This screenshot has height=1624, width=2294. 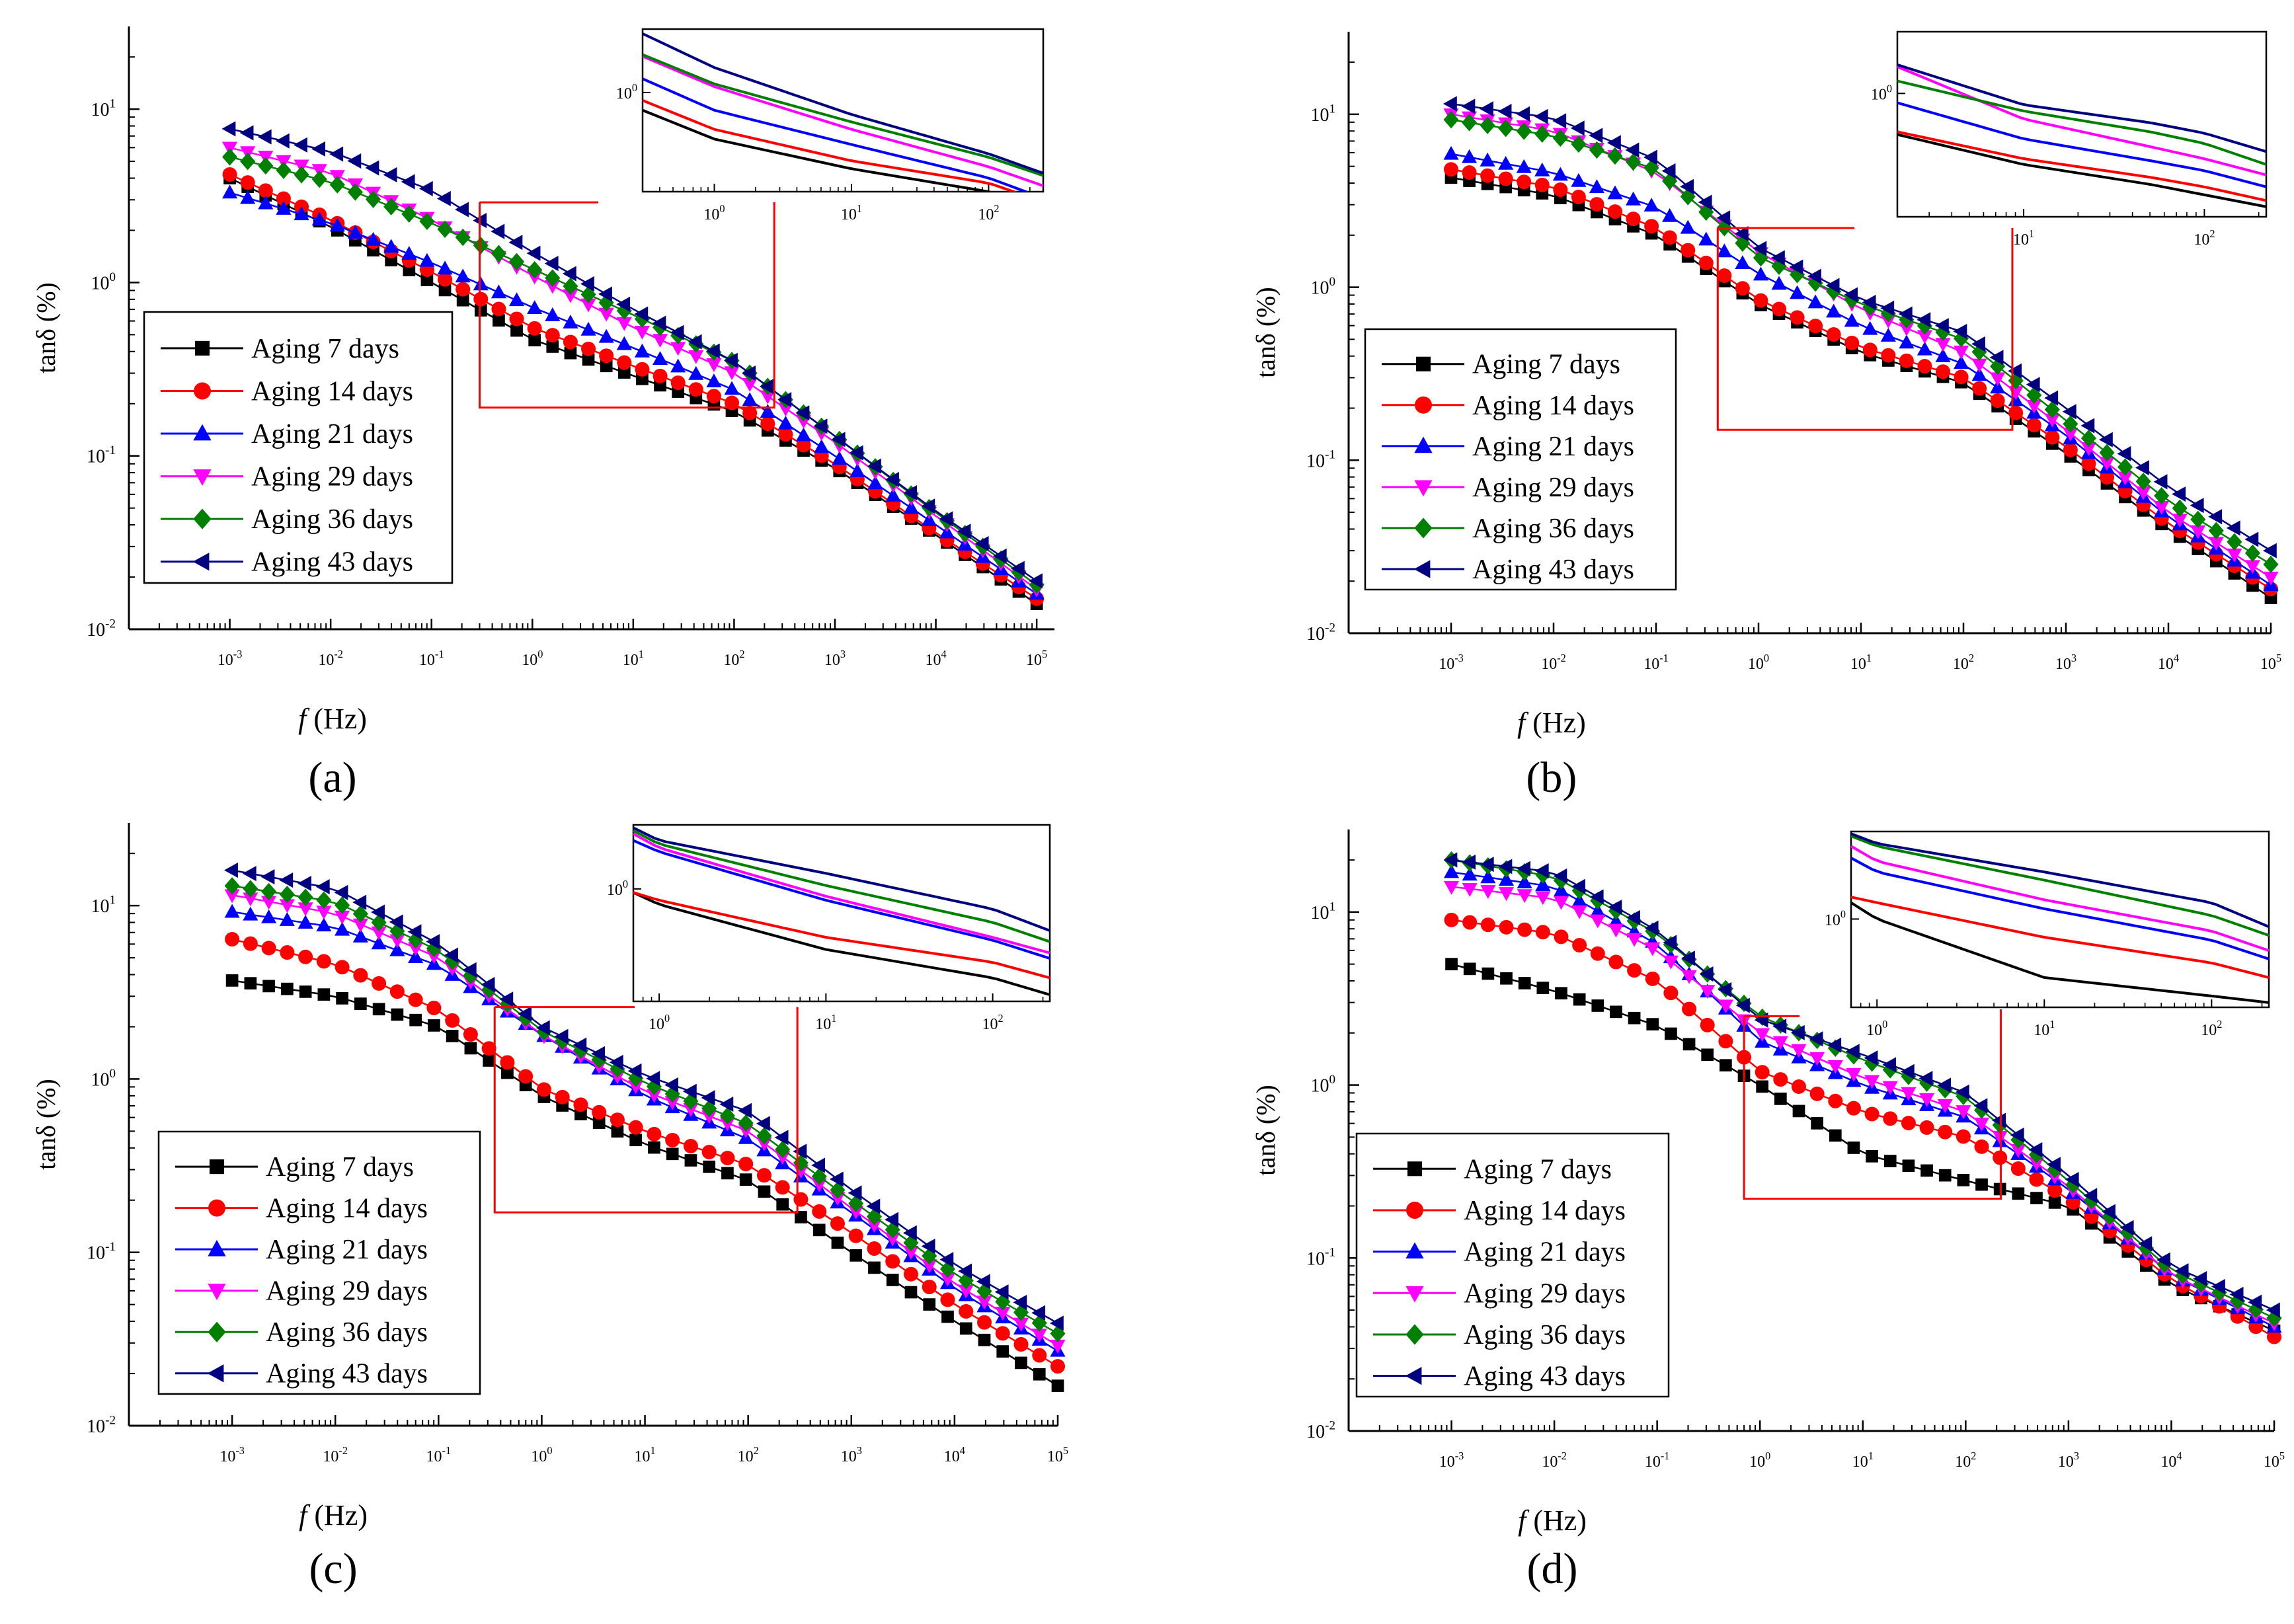 What do you see at coordinates (46, 1124) in the screenshot?
I see `y-axis-label: tanδ (%)` at bounding box center [46, 1124].